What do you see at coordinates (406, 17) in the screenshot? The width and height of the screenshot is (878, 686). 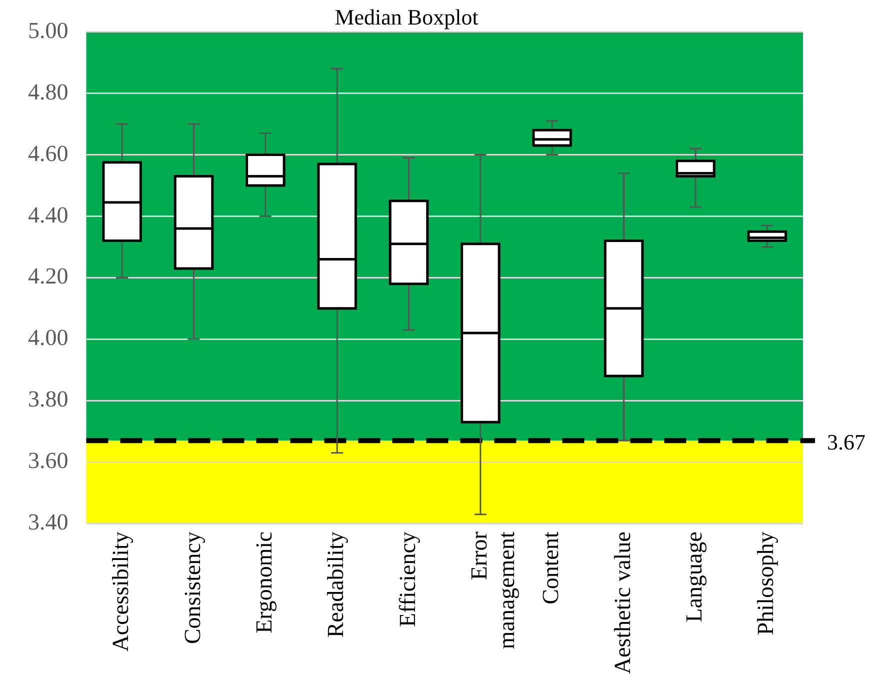 I see `chart-title: Median Boxplot` at bounding box center [406, 17].